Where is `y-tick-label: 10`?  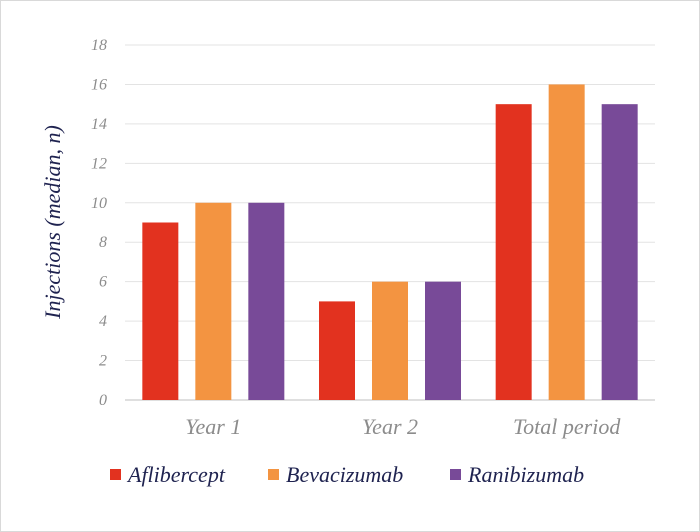 y-tick-label: 10 is located at coordinates (99, 203).